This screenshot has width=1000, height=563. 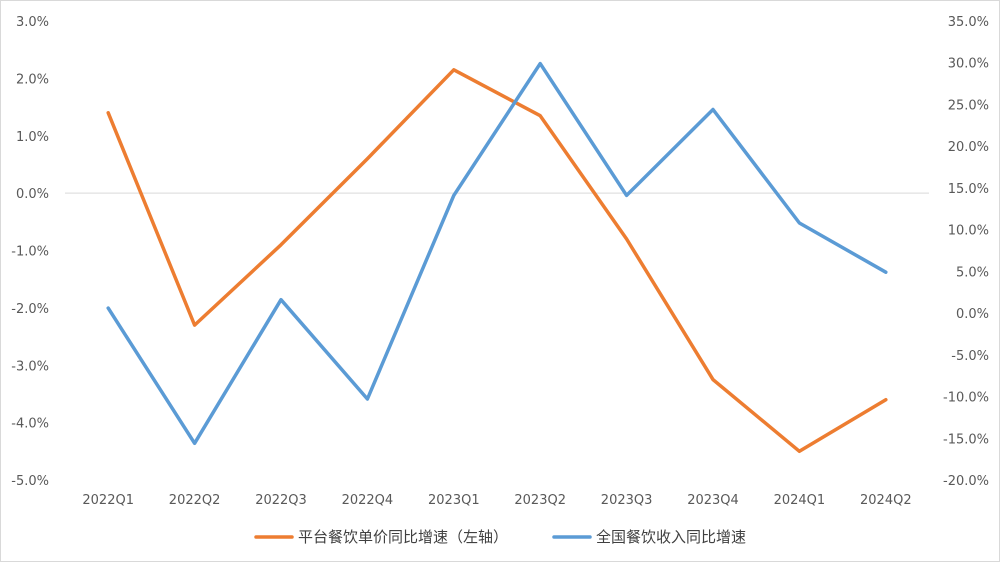 I want to click on left-axis-tick-label: 0.0%, so click(x=32, y=194).